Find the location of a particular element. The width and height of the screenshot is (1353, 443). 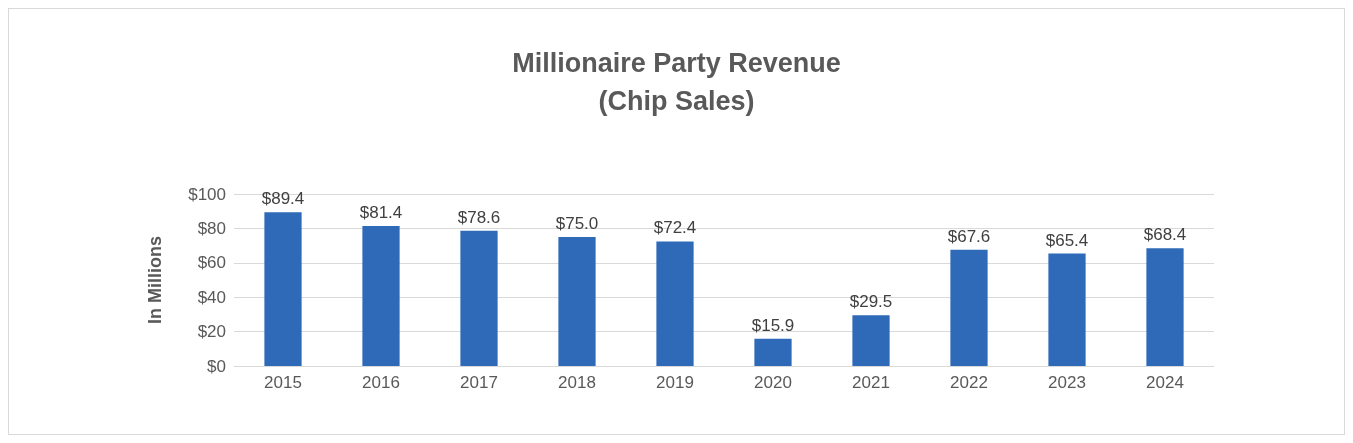

chart-title: Millionaire Party Revenue (Chip Sales) is located at coordinates (676, 82).